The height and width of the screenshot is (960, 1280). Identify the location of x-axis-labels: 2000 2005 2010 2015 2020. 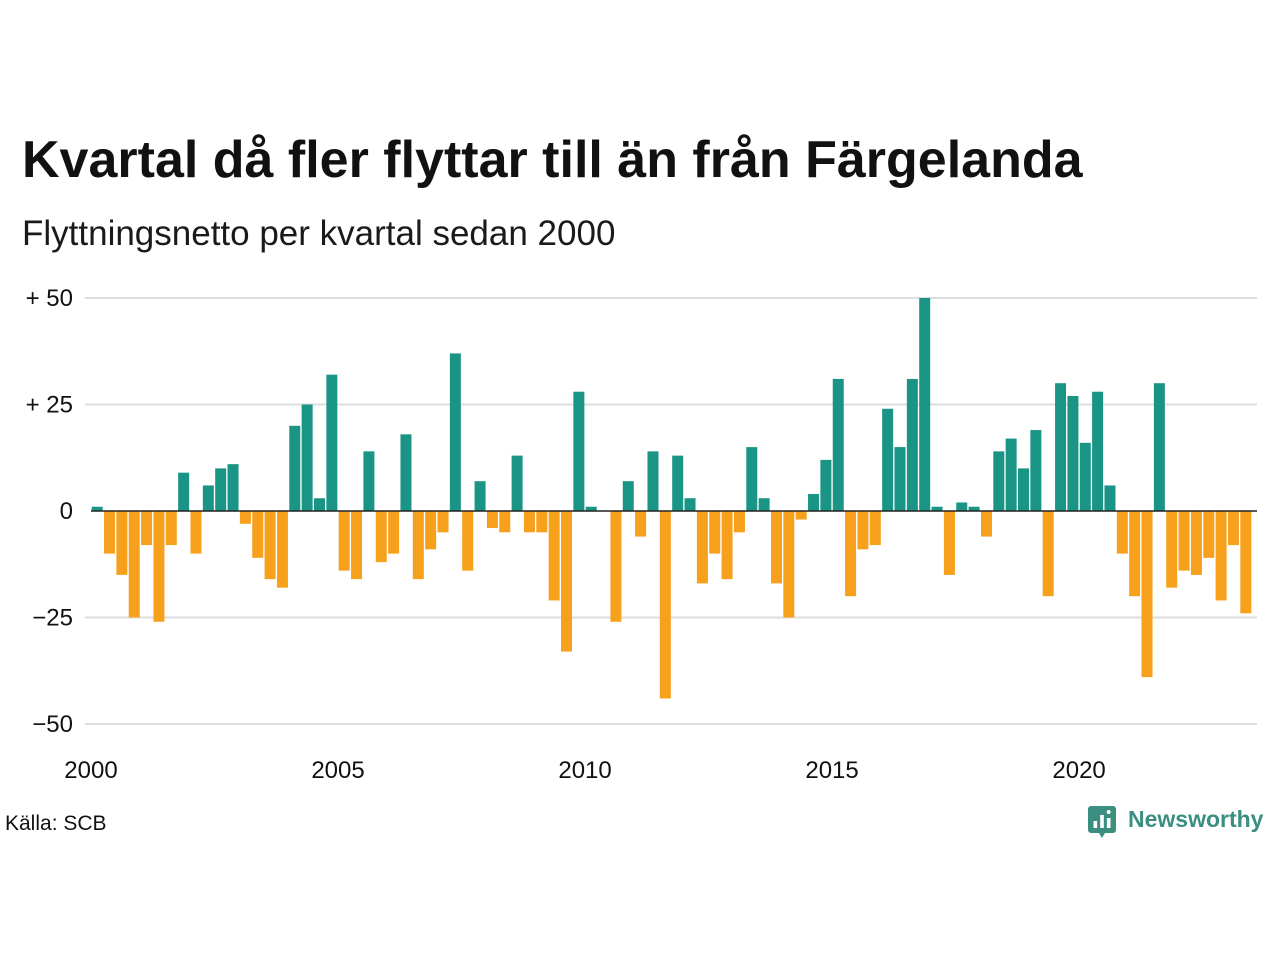
(584, 770).